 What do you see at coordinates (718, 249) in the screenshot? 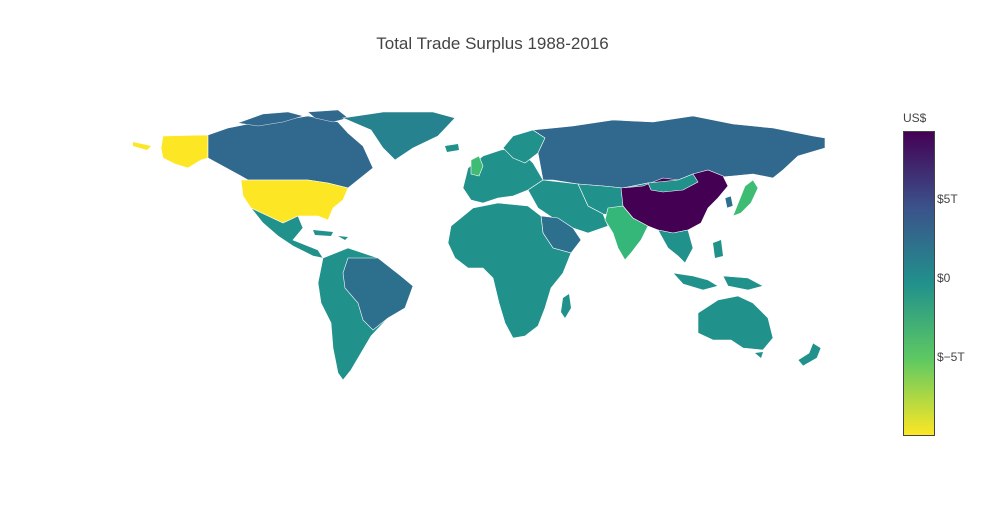
I see `region-philippines` at bounding box center [718, 249].